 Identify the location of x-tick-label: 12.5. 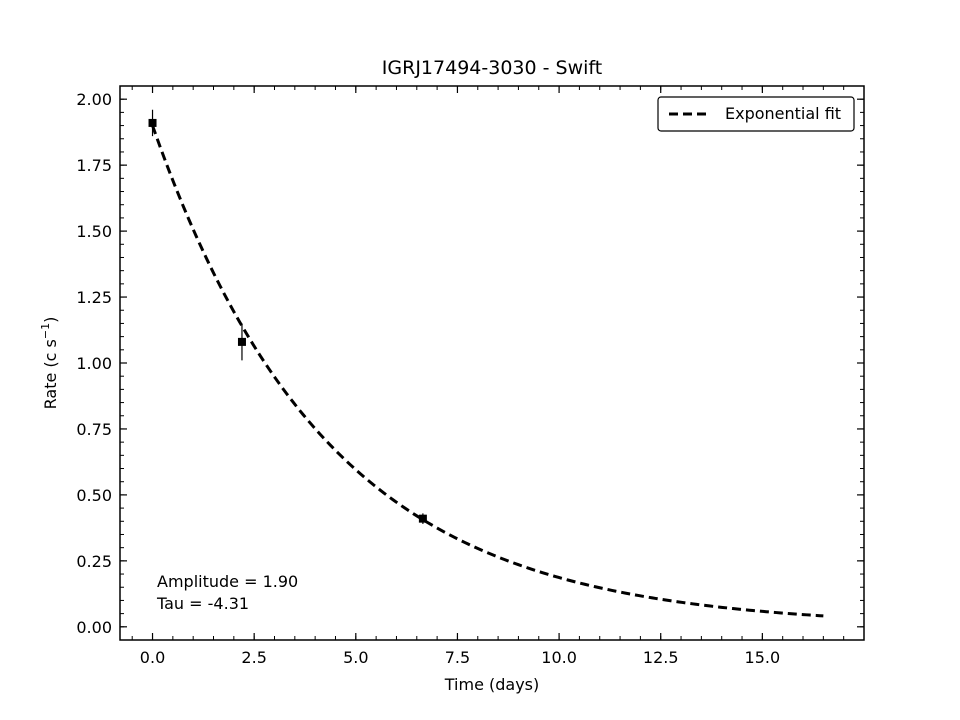
(661, 657).